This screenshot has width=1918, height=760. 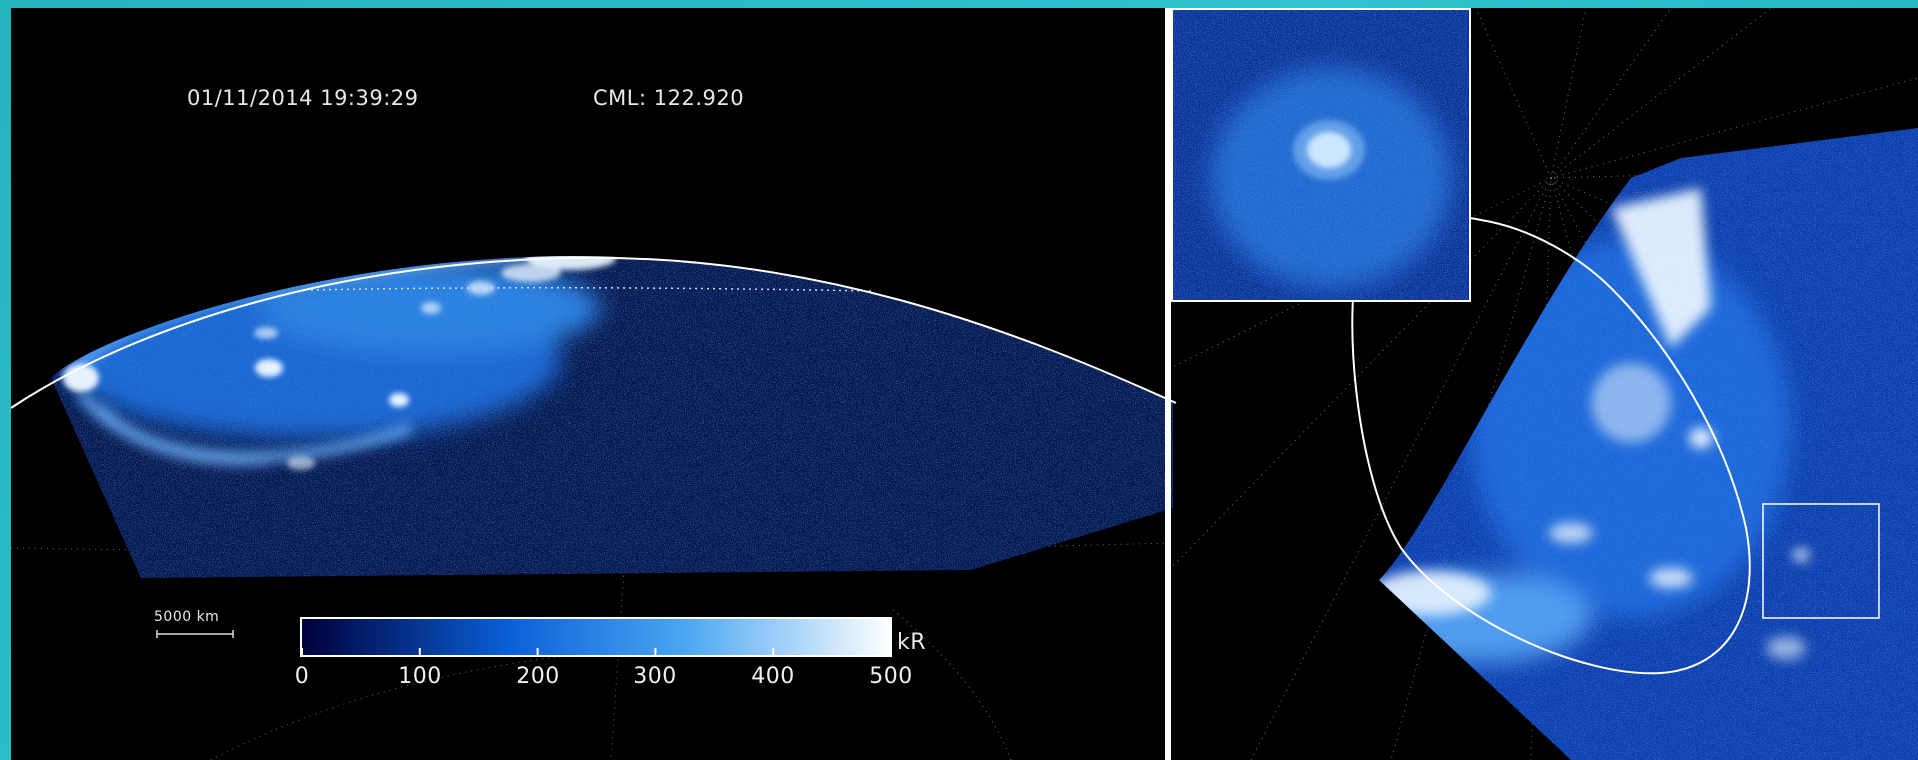 I want to click on panel-divider, so click(x=1168, y=384).